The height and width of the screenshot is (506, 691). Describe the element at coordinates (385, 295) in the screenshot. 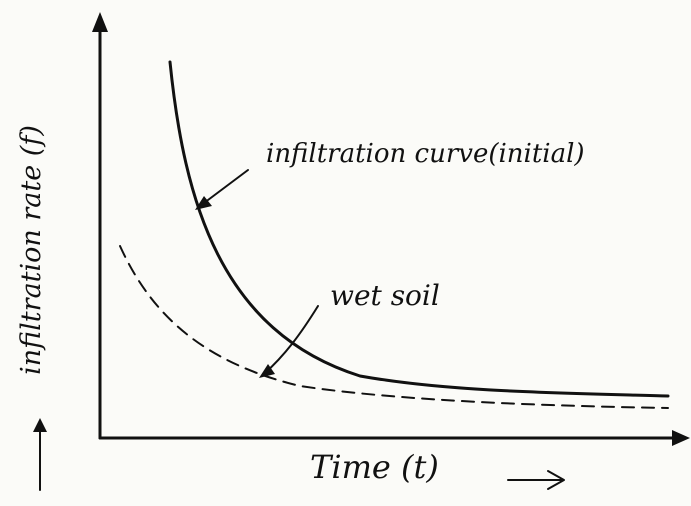

I see `annotation-wet-soil: wet soil` at that location.